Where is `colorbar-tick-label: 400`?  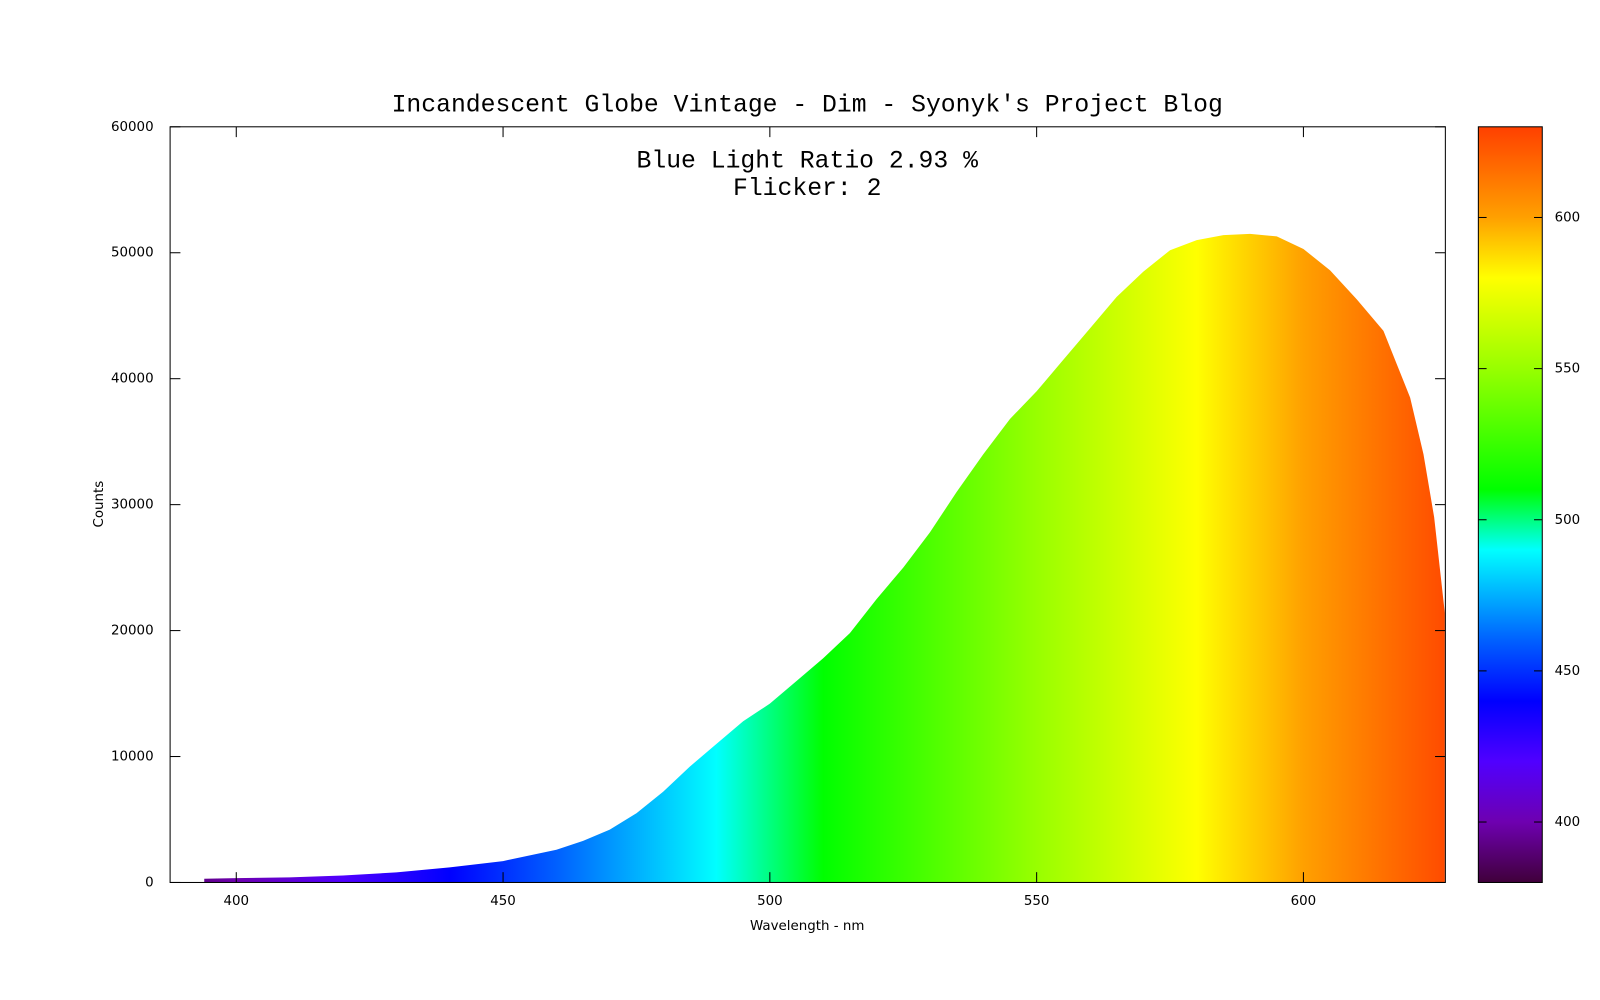 colorbar-tick-label: 400 is located at coordinates (1568, 822).